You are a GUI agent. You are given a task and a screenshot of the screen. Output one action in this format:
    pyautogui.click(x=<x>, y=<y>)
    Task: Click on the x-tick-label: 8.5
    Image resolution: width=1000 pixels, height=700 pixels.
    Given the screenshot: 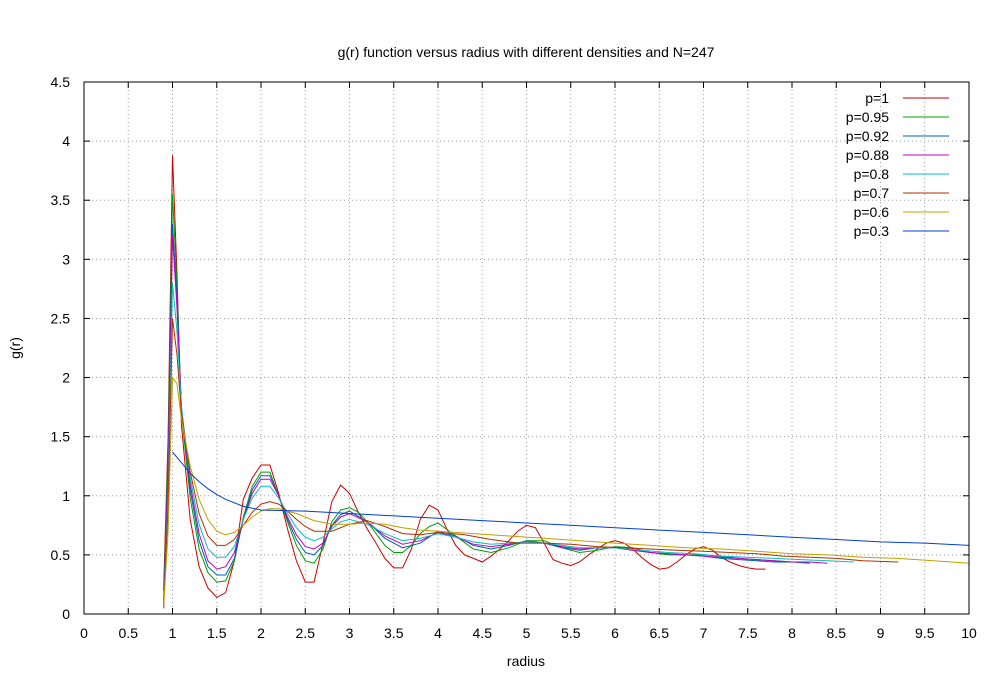 What is the action you would take?
    pyautogui.click(x=837, y=633)
    